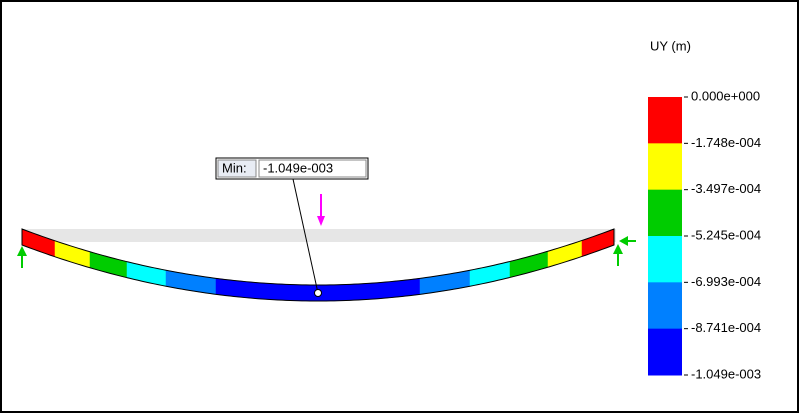  I want to click on beam-outline, so click(318, 265).